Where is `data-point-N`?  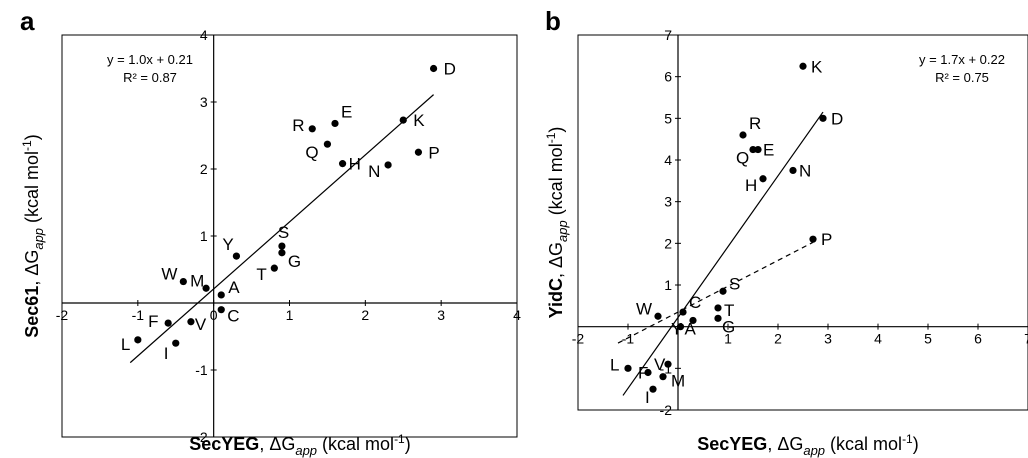 data-point-N is located at coordinates (793, 170).